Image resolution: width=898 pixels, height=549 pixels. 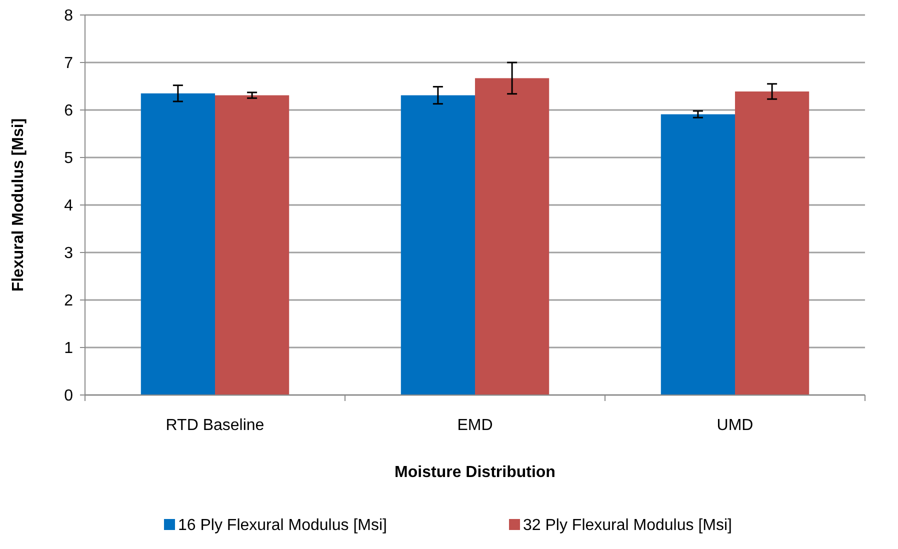 What do you see at coordinates (69, 396) in the screenshot?
I see `y-tick-label: 0` at bounding box center [69, 396].